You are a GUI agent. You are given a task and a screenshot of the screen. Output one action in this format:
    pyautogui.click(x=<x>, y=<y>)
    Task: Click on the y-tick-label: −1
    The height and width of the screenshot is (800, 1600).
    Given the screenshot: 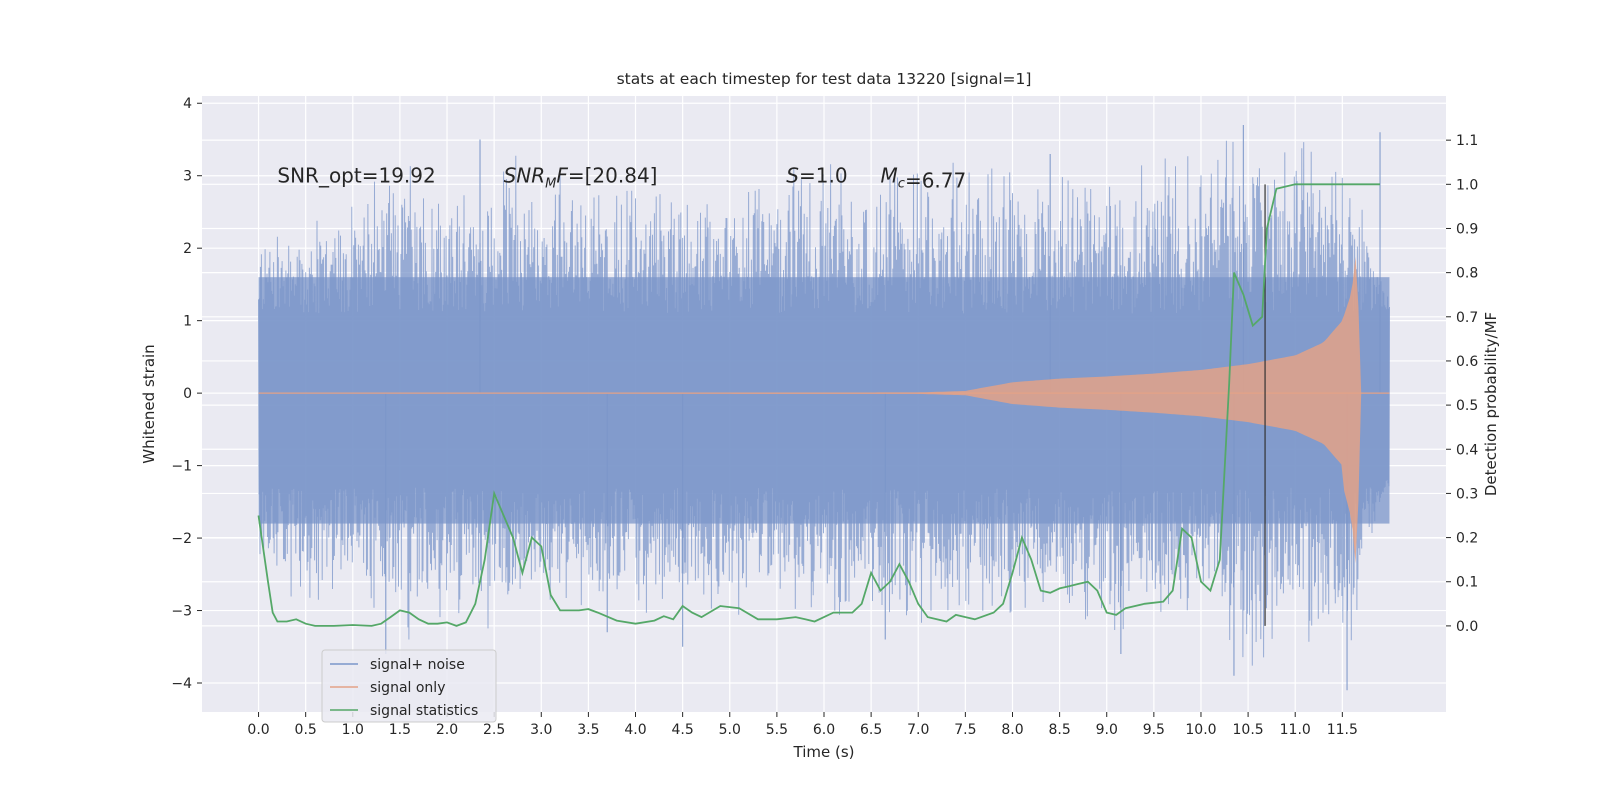 What is the action you would take?
    pyautogui.click(x=181, y=467)
    